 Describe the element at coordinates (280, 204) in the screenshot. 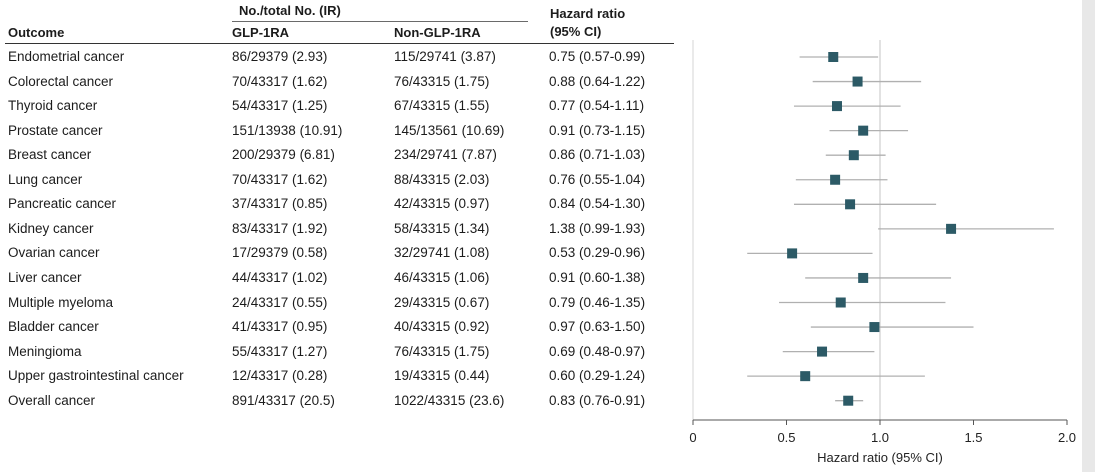

I see `row-glp-value: 37/43317 (0.85)` at that location.